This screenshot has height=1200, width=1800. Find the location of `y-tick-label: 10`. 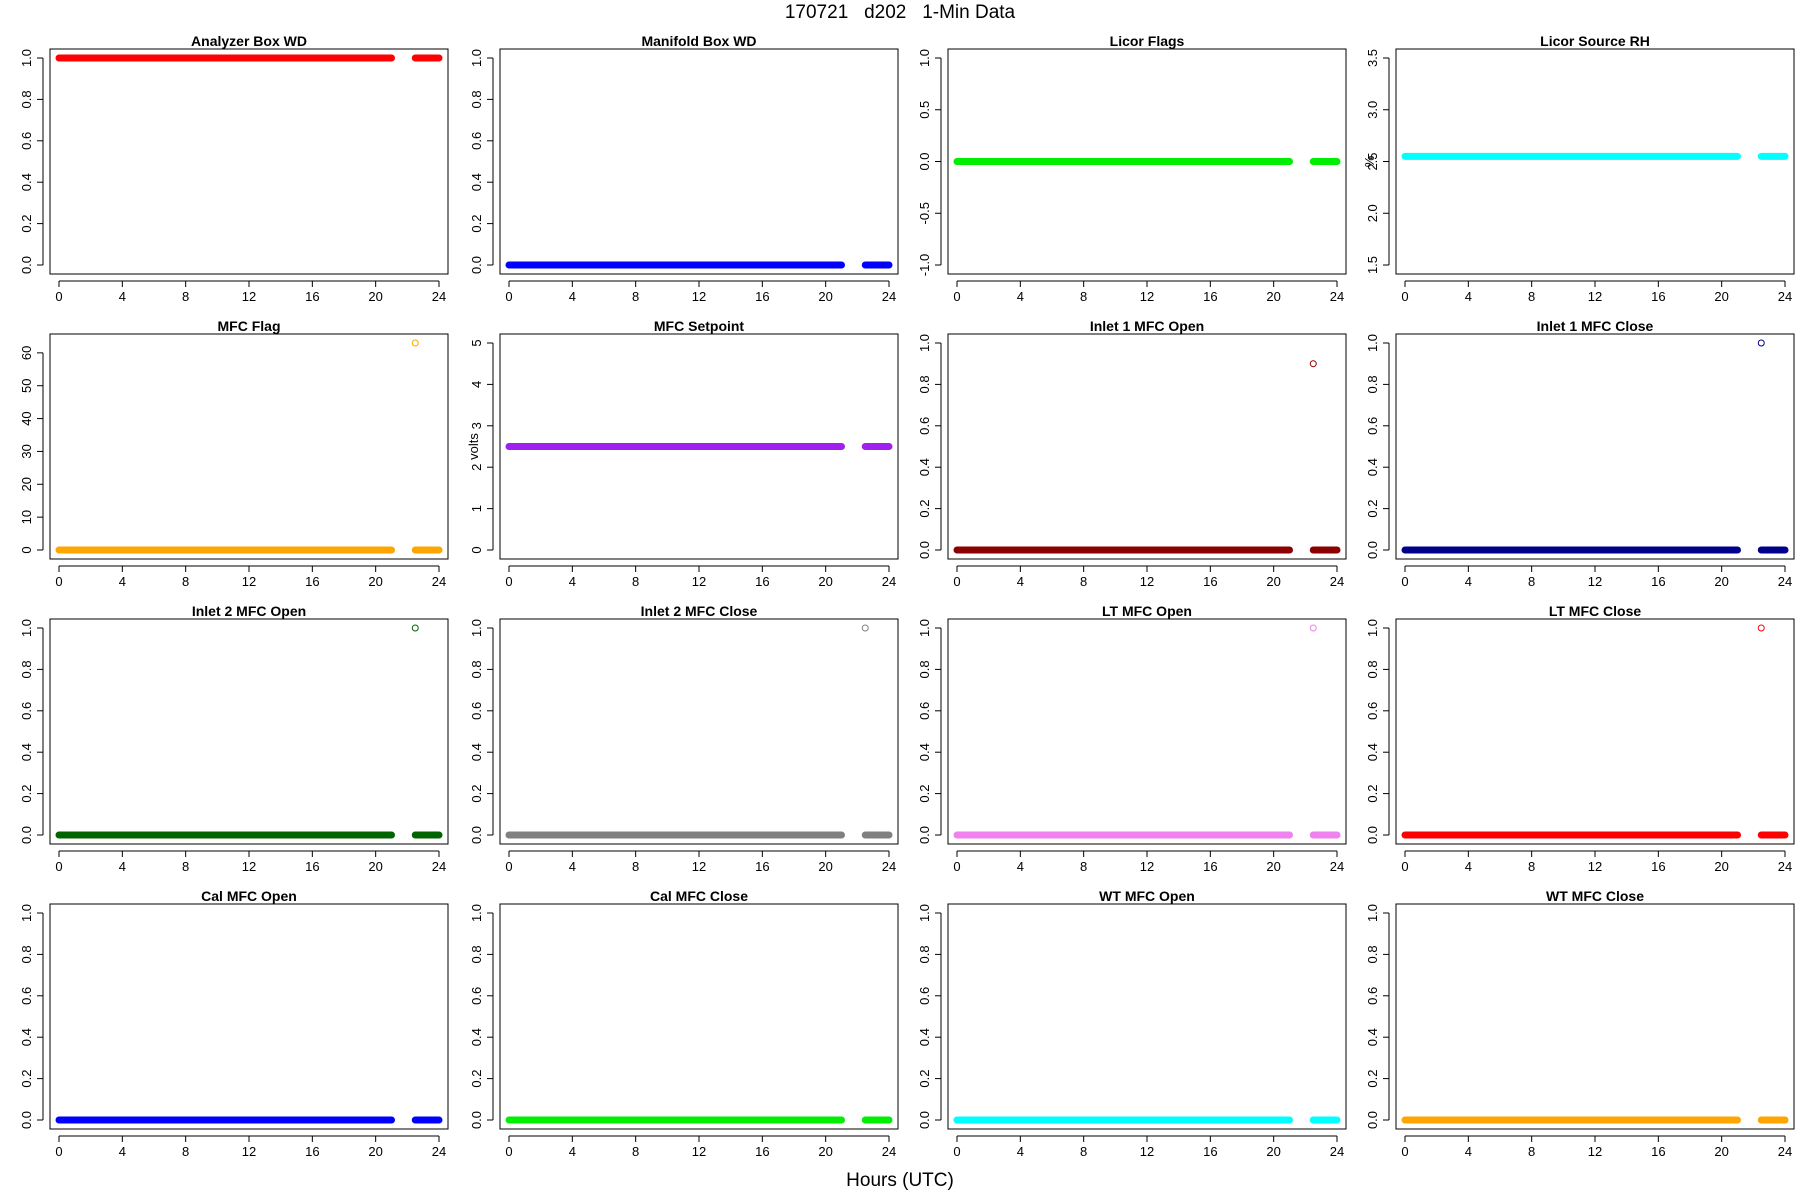

y-tick-label: 10 is located at coordinates (26, 517).